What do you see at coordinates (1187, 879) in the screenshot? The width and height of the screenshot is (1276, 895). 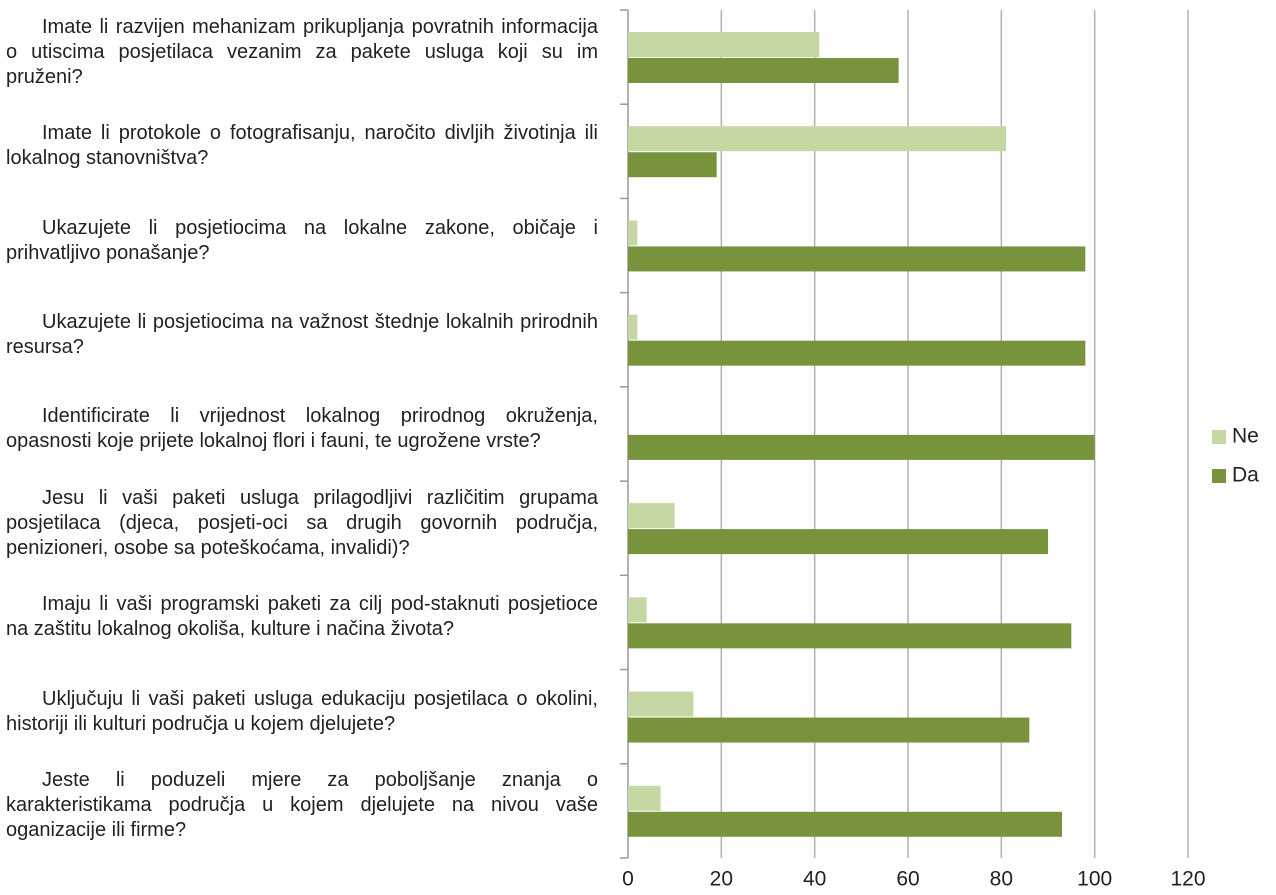 I see `x-tick-label: 120` at bounding box center [1187, 879].